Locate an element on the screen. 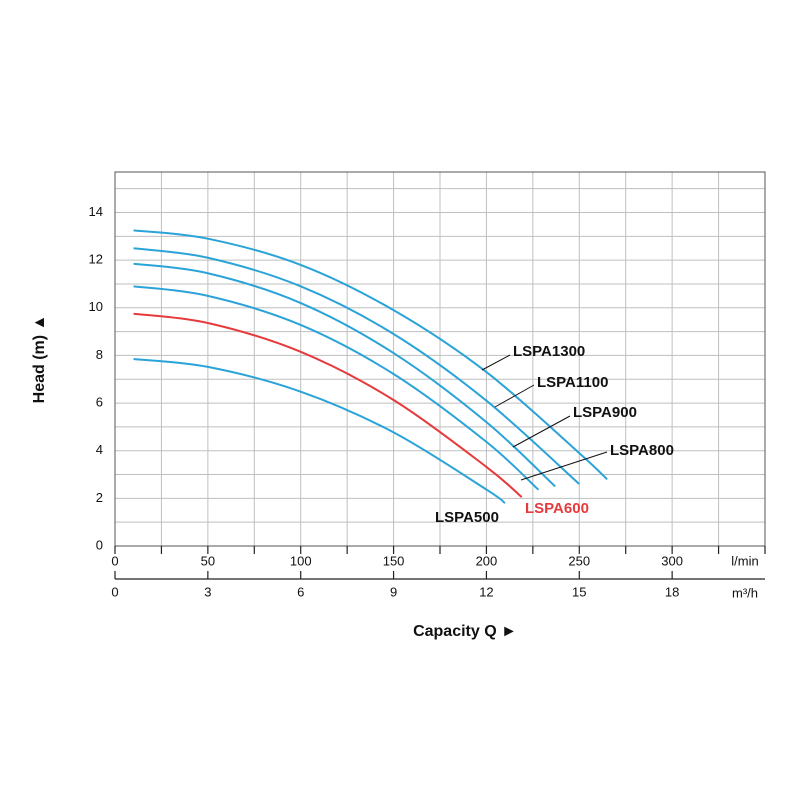 The width and height of the screenshot is (800, 805). x-tick-label: 250 is located at coordinates (579, 560).